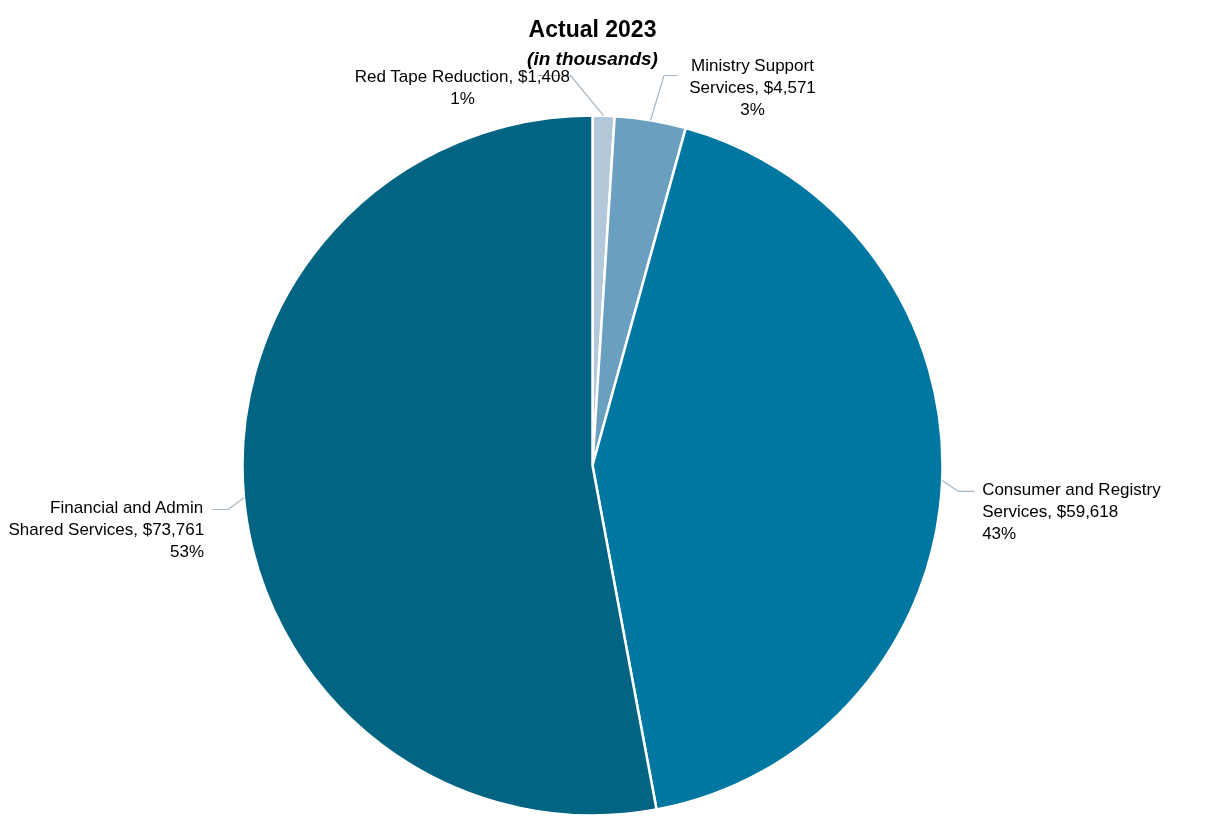  What do you see at coordinates (752, 87) in the screenshot?
I see `slice-label: Ministry Support Services, $4,571 3%` at bounding box center [752, 87].